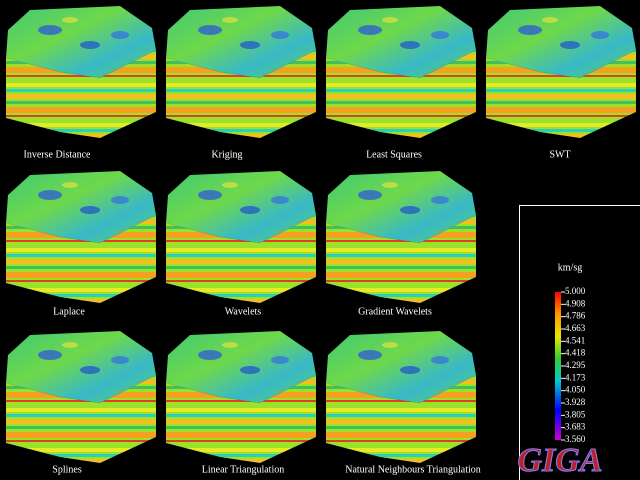  Describe the element at coordinates (575, 328) in the screenshot. I see `tick-label: 4.663` at that location.